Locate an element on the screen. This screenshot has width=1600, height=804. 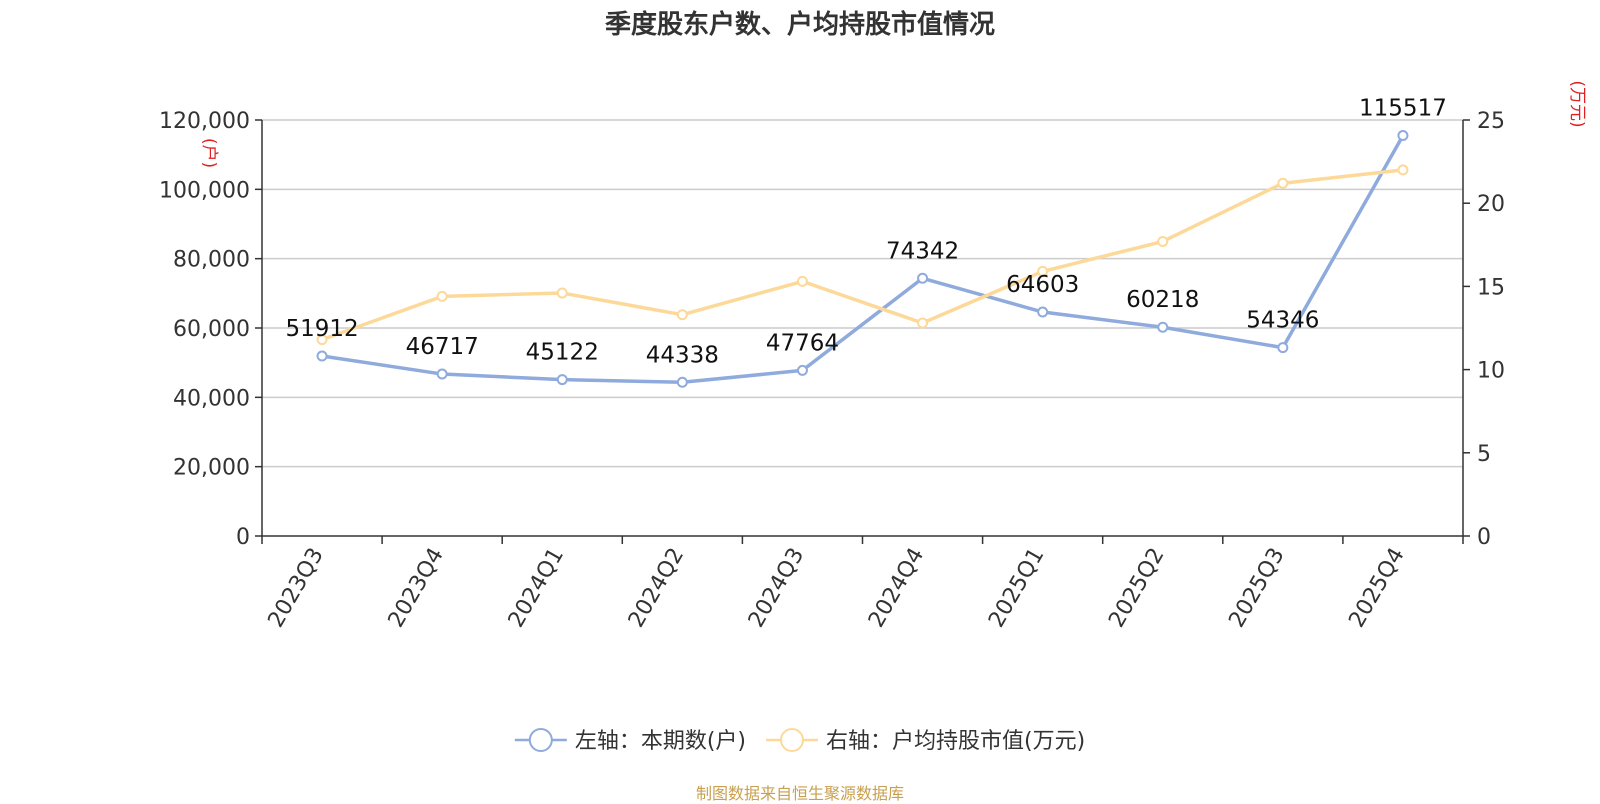
x-axis-tick-label: 2025Q2 is located at coordinates (1136, 588).